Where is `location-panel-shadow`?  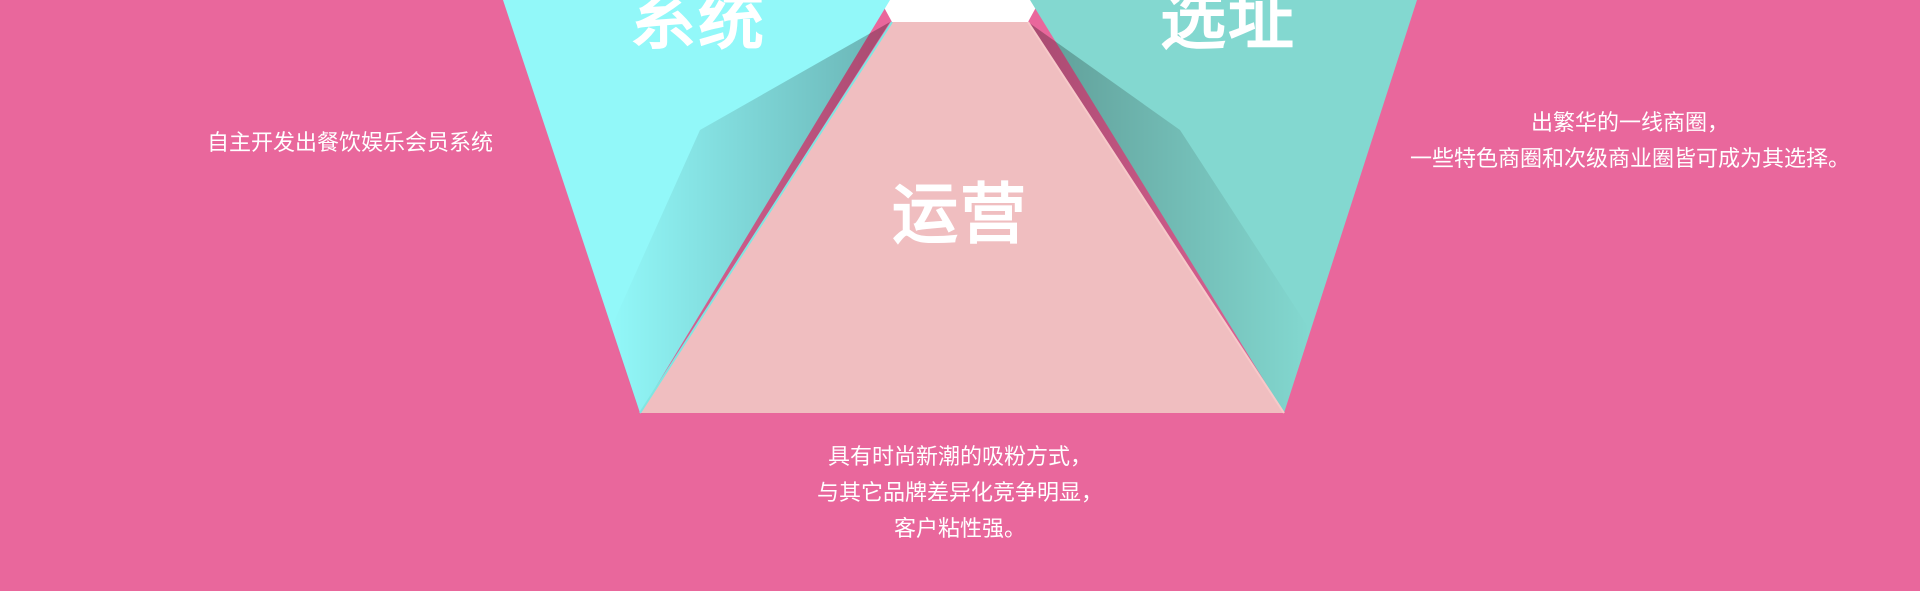
location-panel-shadow is located at coordinates (1169, 217).